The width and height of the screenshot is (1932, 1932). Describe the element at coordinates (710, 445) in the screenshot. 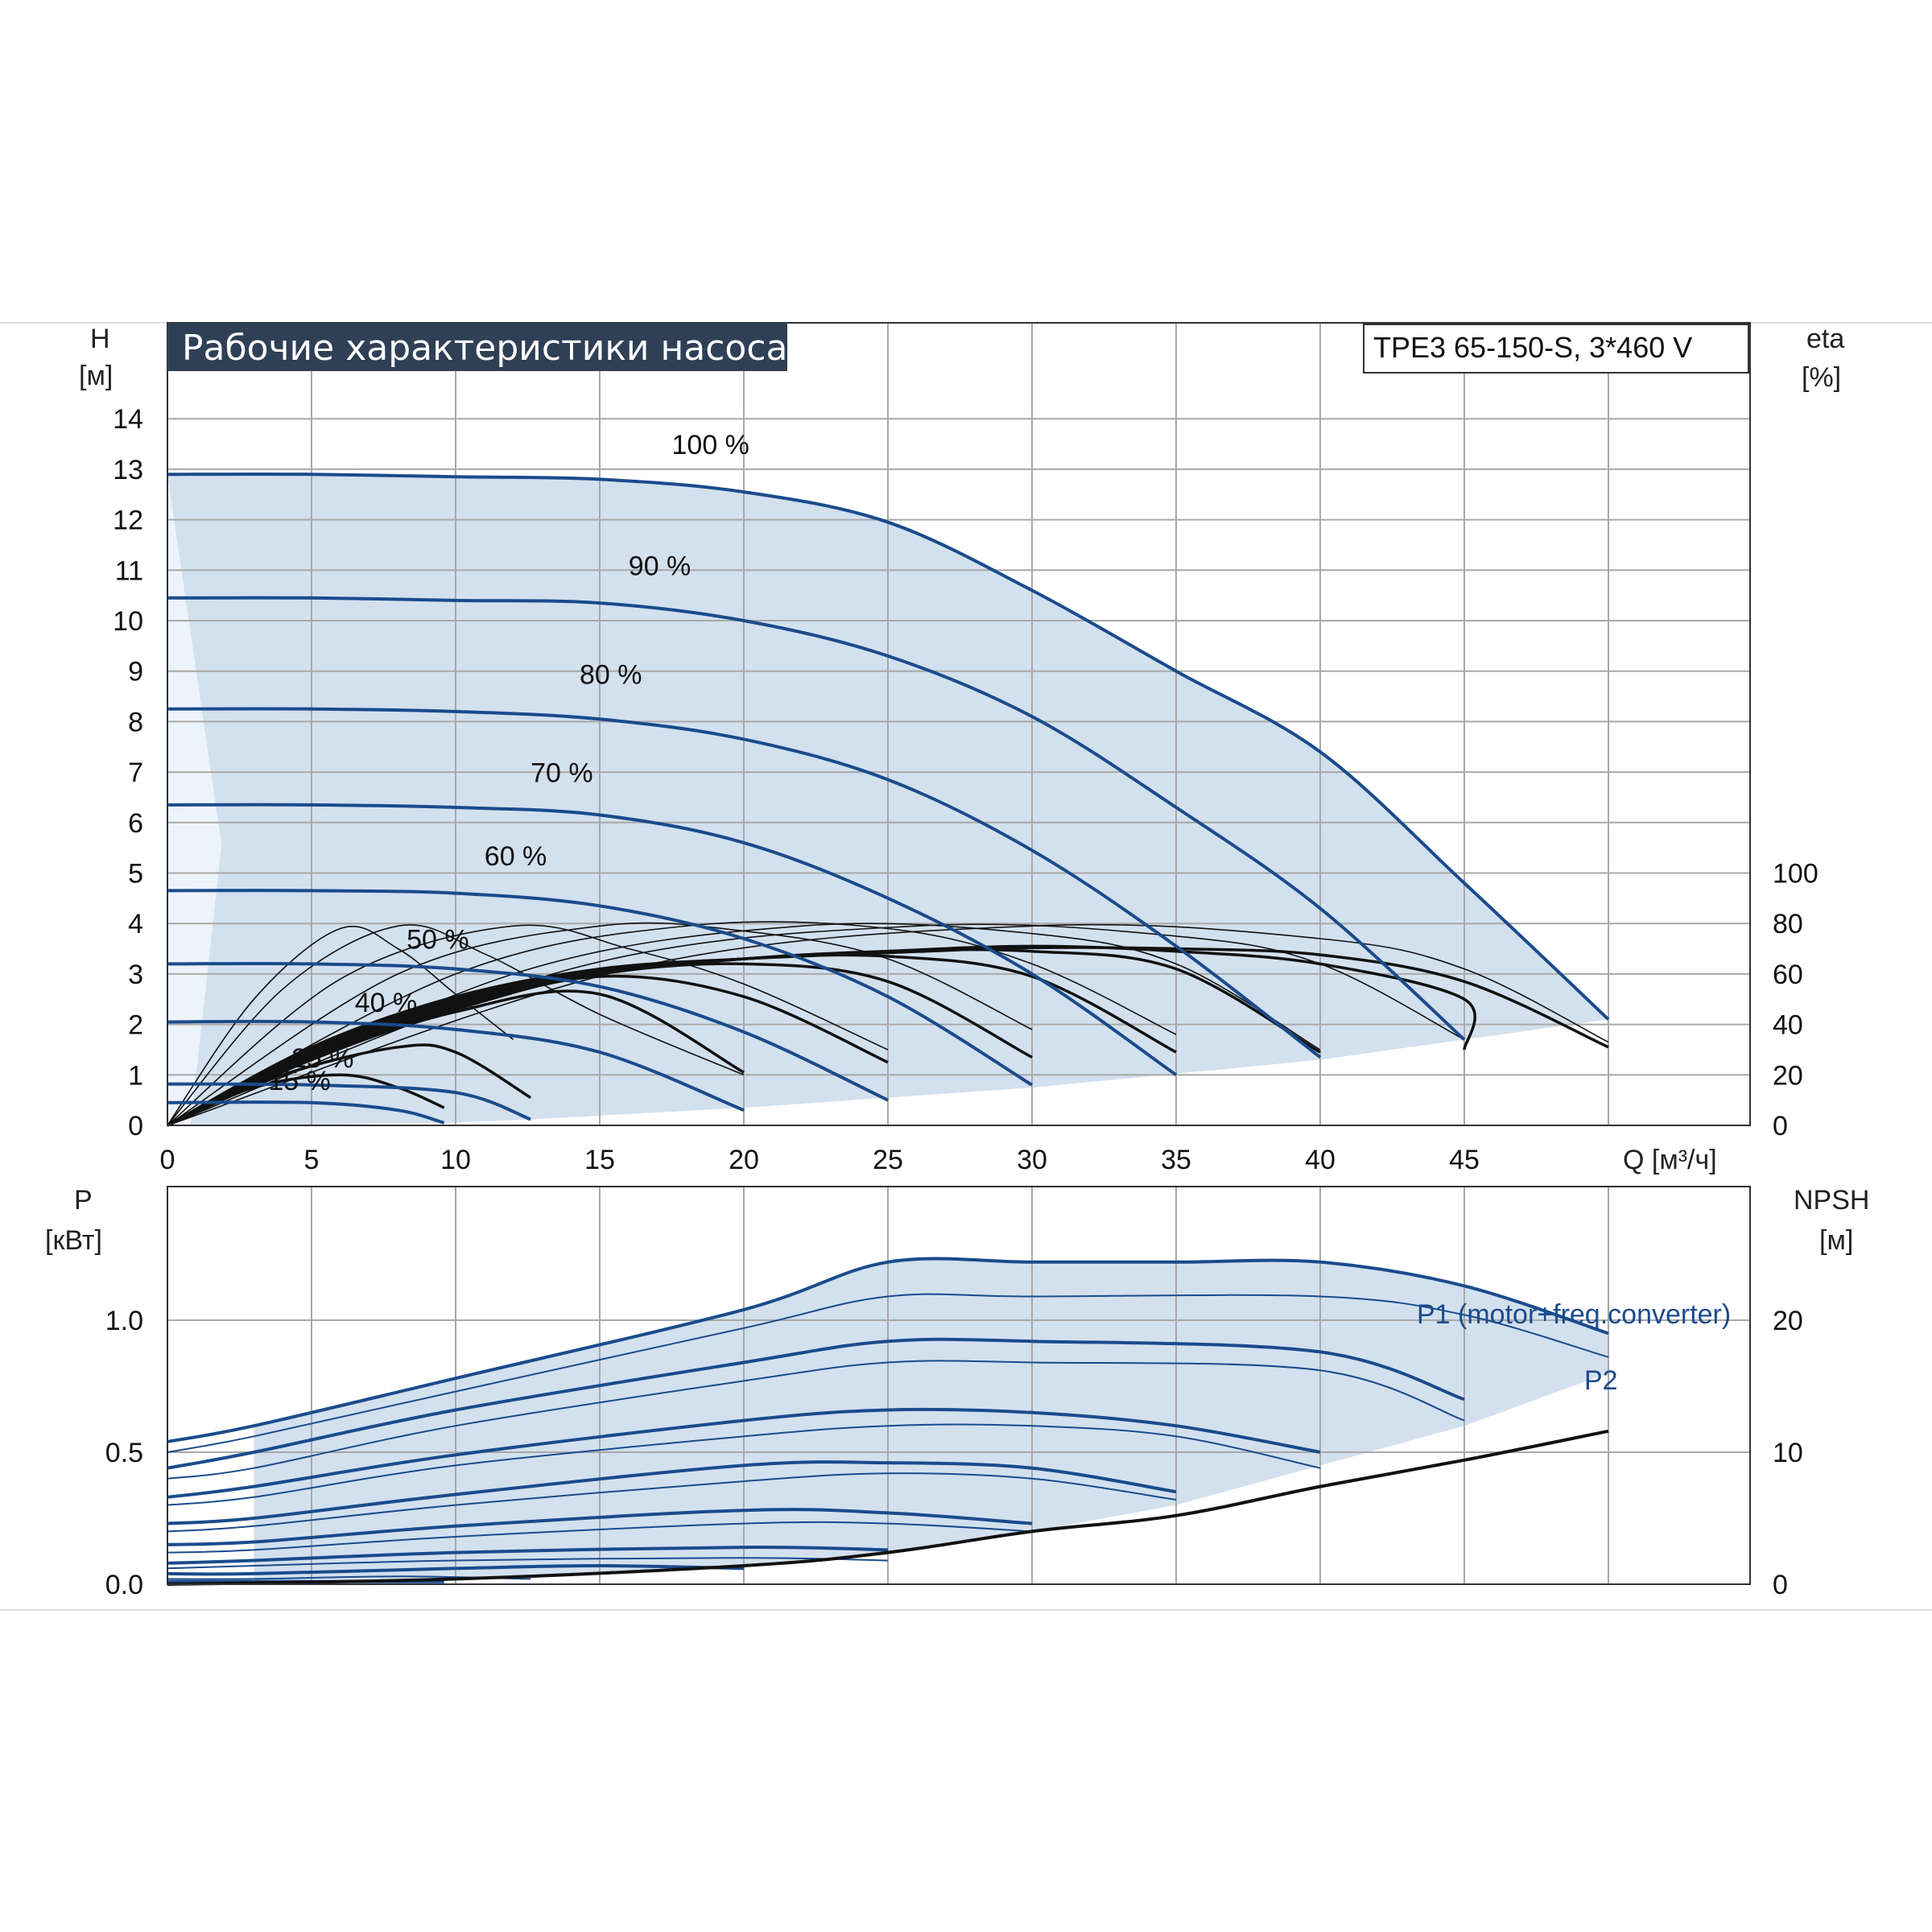

I see `speed-label: 100 %` at that location.